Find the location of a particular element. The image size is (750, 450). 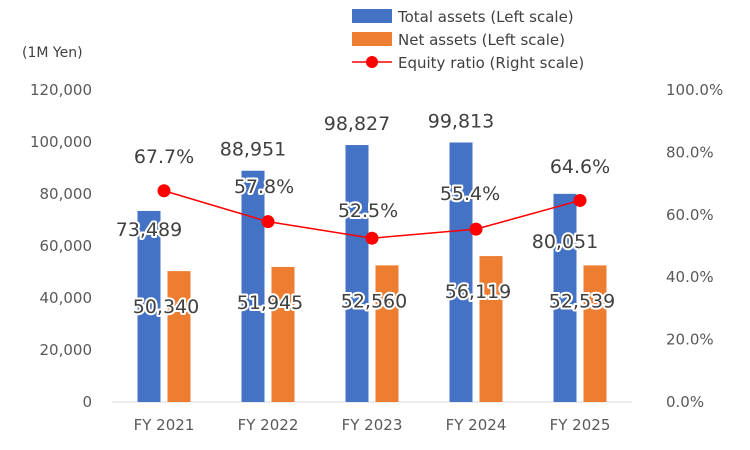

legend-label: Net assets (Left scale) is located at coordinates (481, 40).